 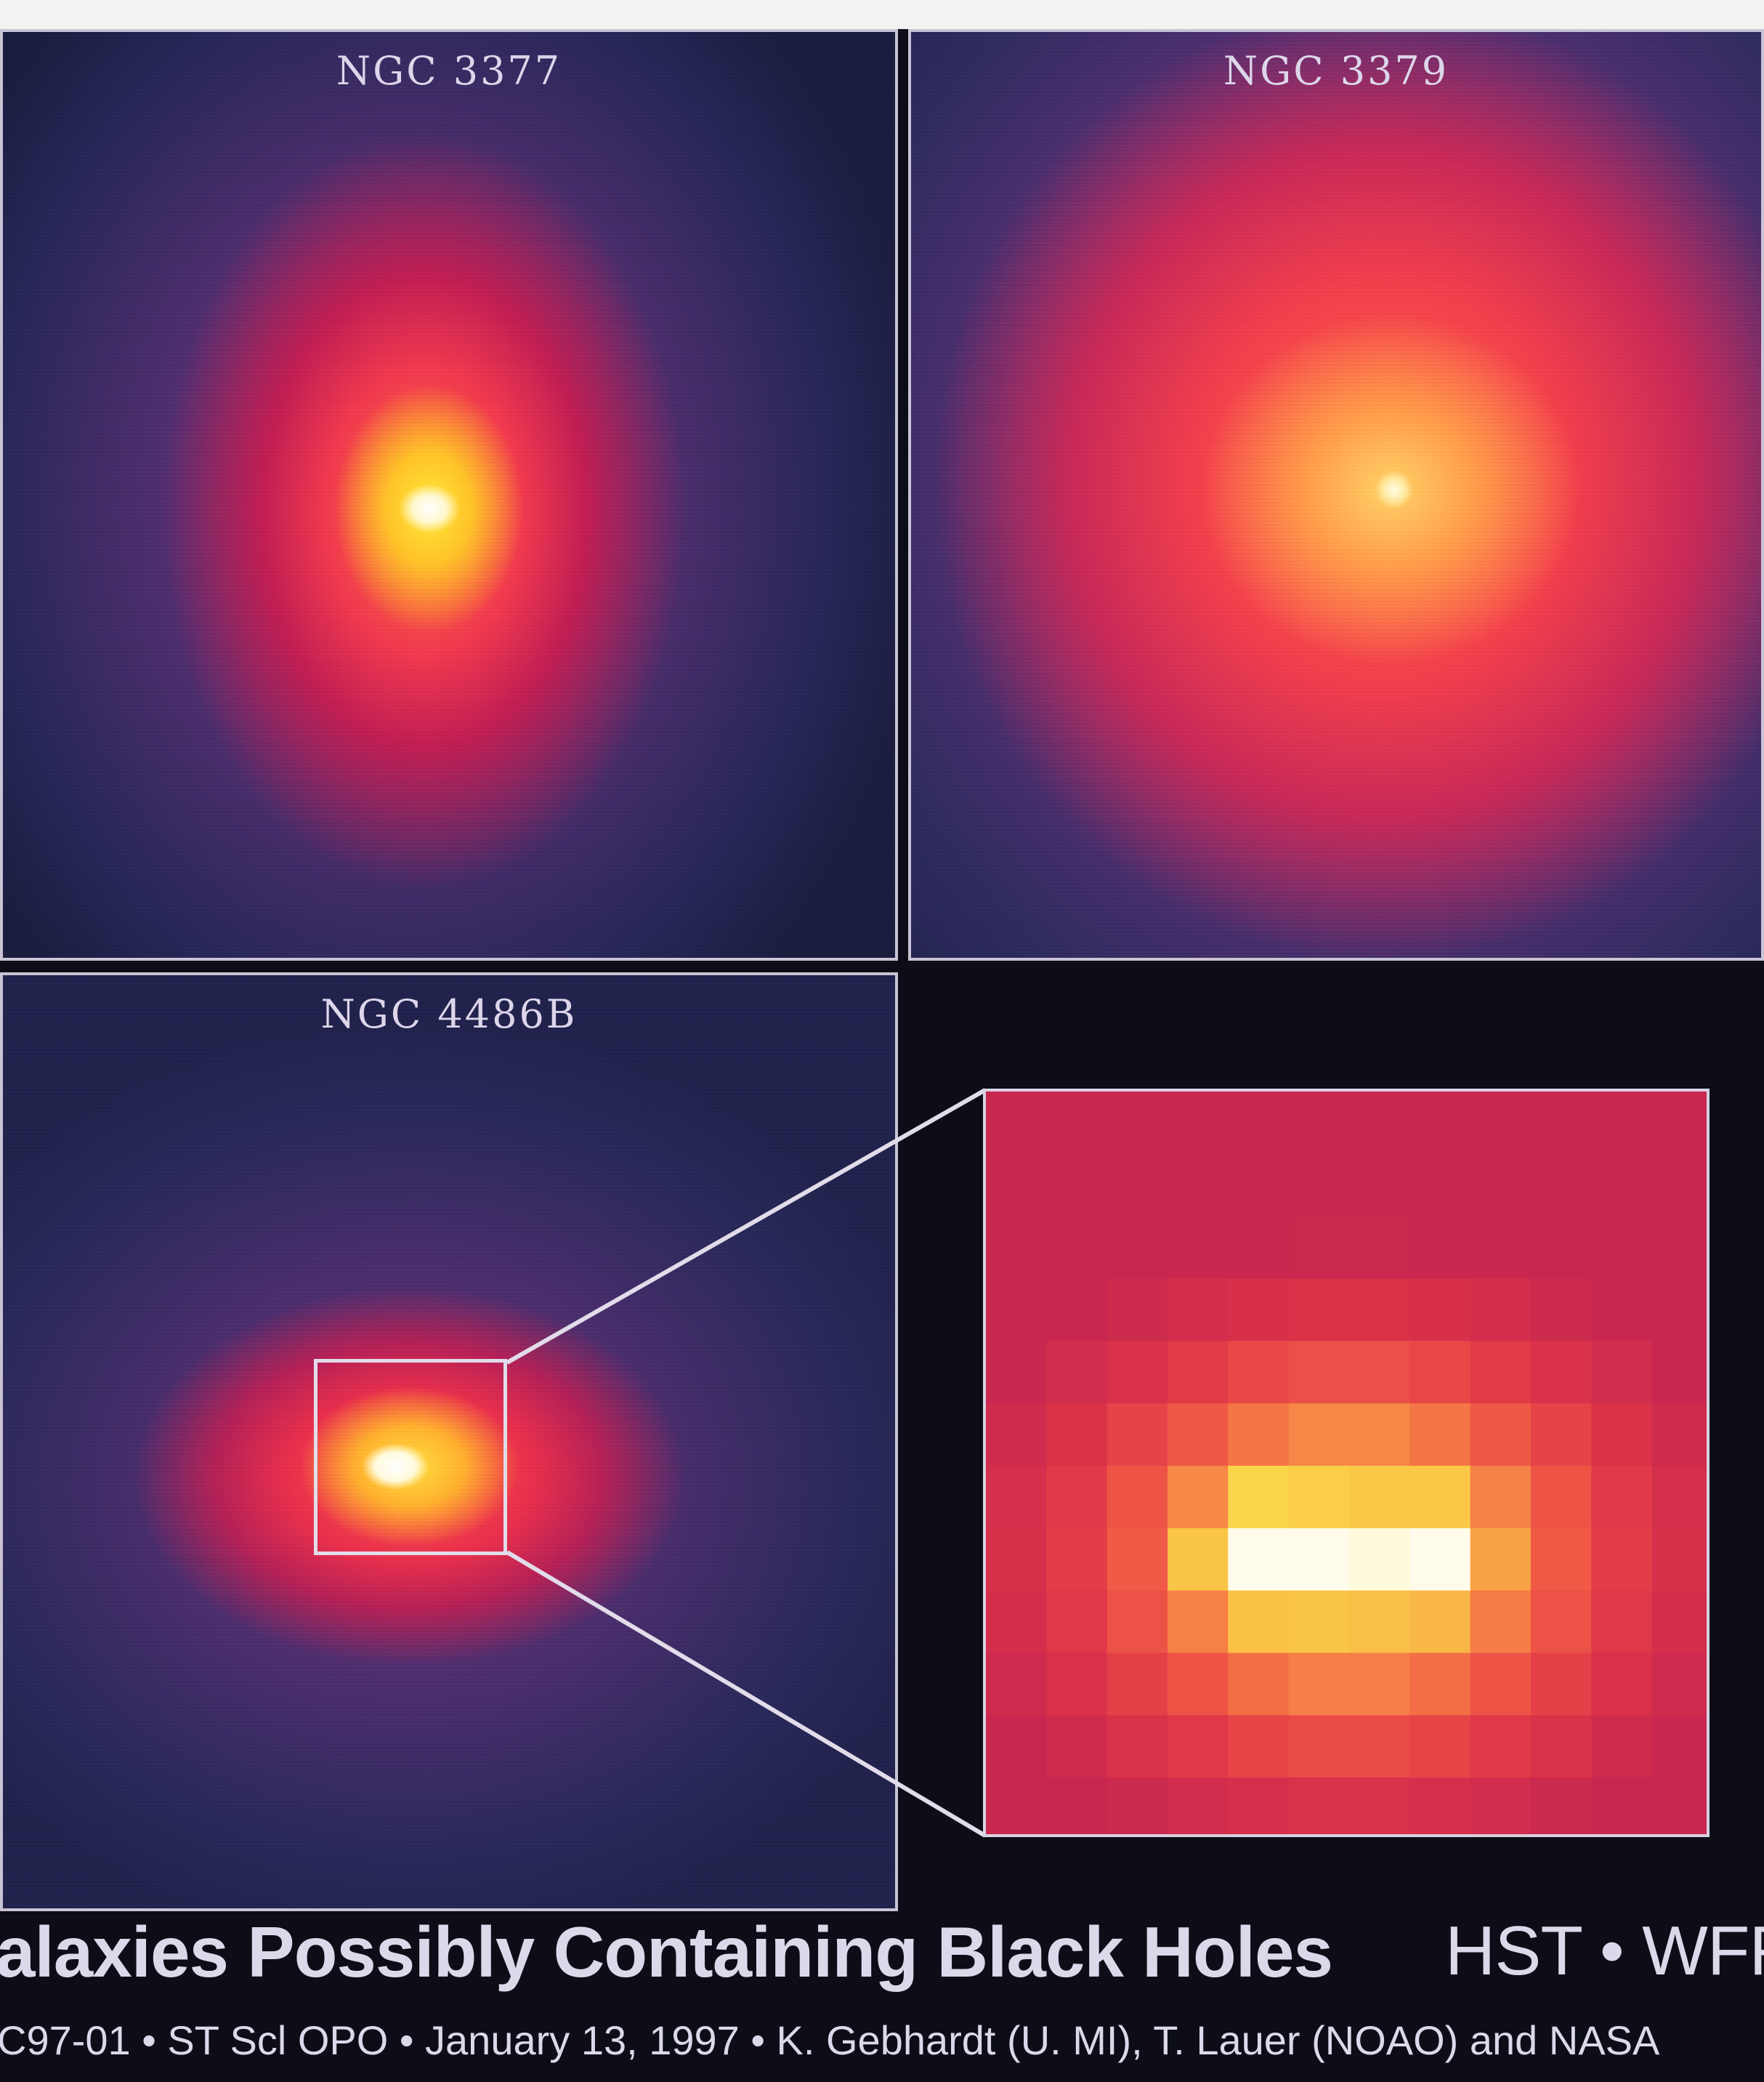 I want to click on caption-title-text: alaxies Possibly Containing Black Holes, so click(x=666, y=1952).